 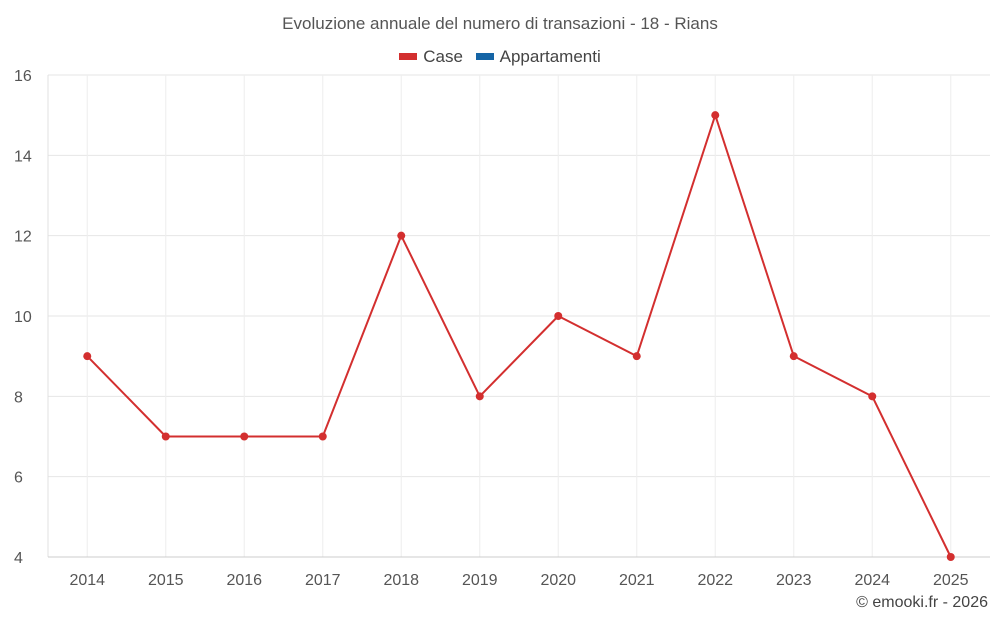 I want to click on y-tick-label: 16, so click(x=23, y=76).